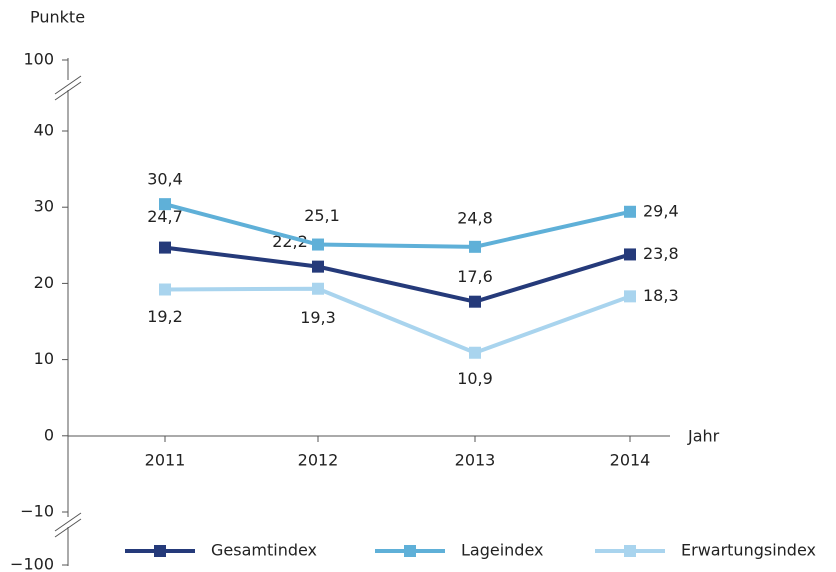  I want to click on x-tick-label: 2014, so click(630, 460).